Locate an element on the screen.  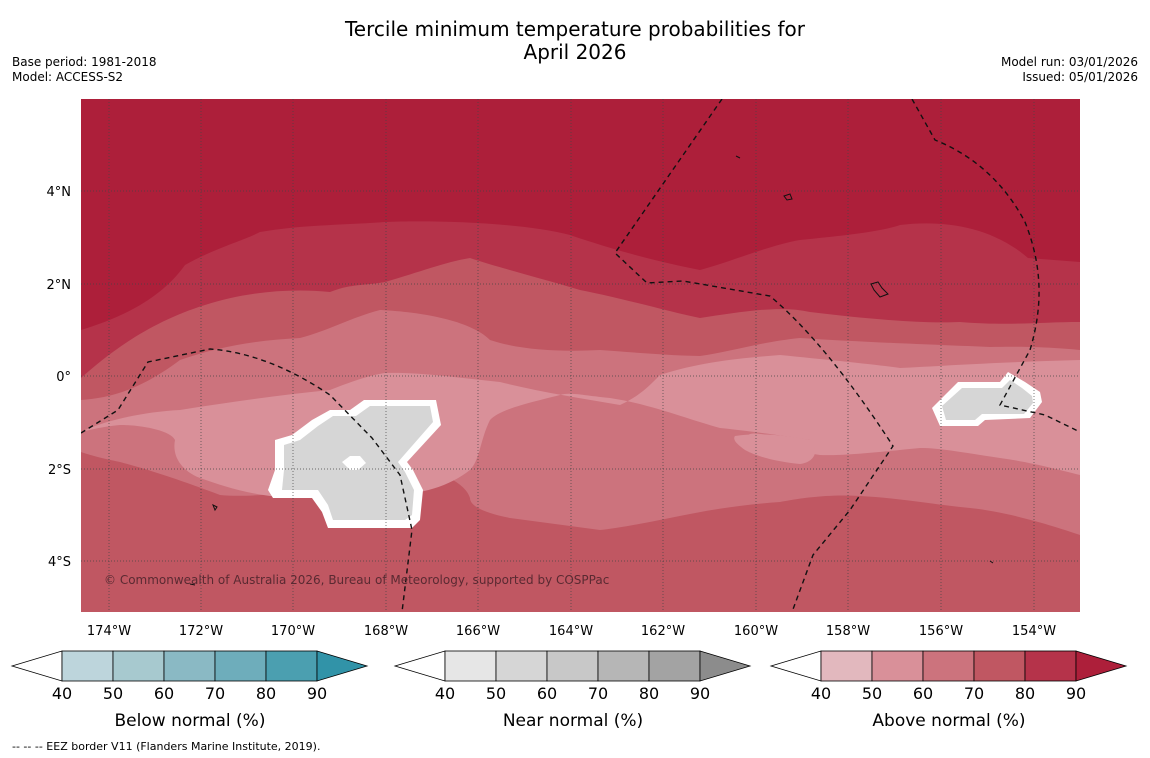
issued-date: Issued: 05/01/2026 is located at coordinates (1080, 77).